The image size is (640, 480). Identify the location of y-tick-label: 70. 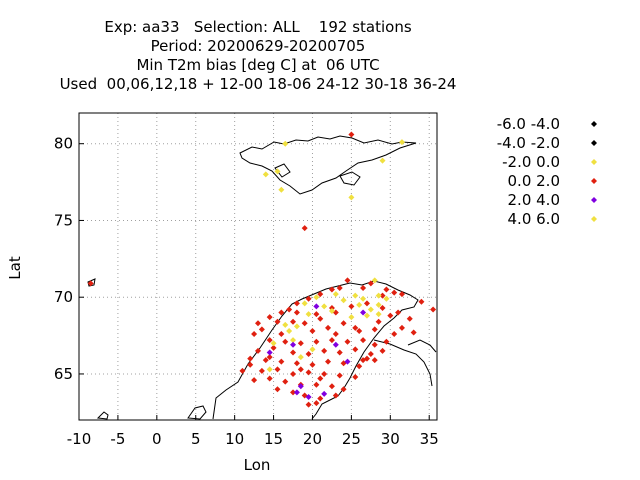
(63, 297).